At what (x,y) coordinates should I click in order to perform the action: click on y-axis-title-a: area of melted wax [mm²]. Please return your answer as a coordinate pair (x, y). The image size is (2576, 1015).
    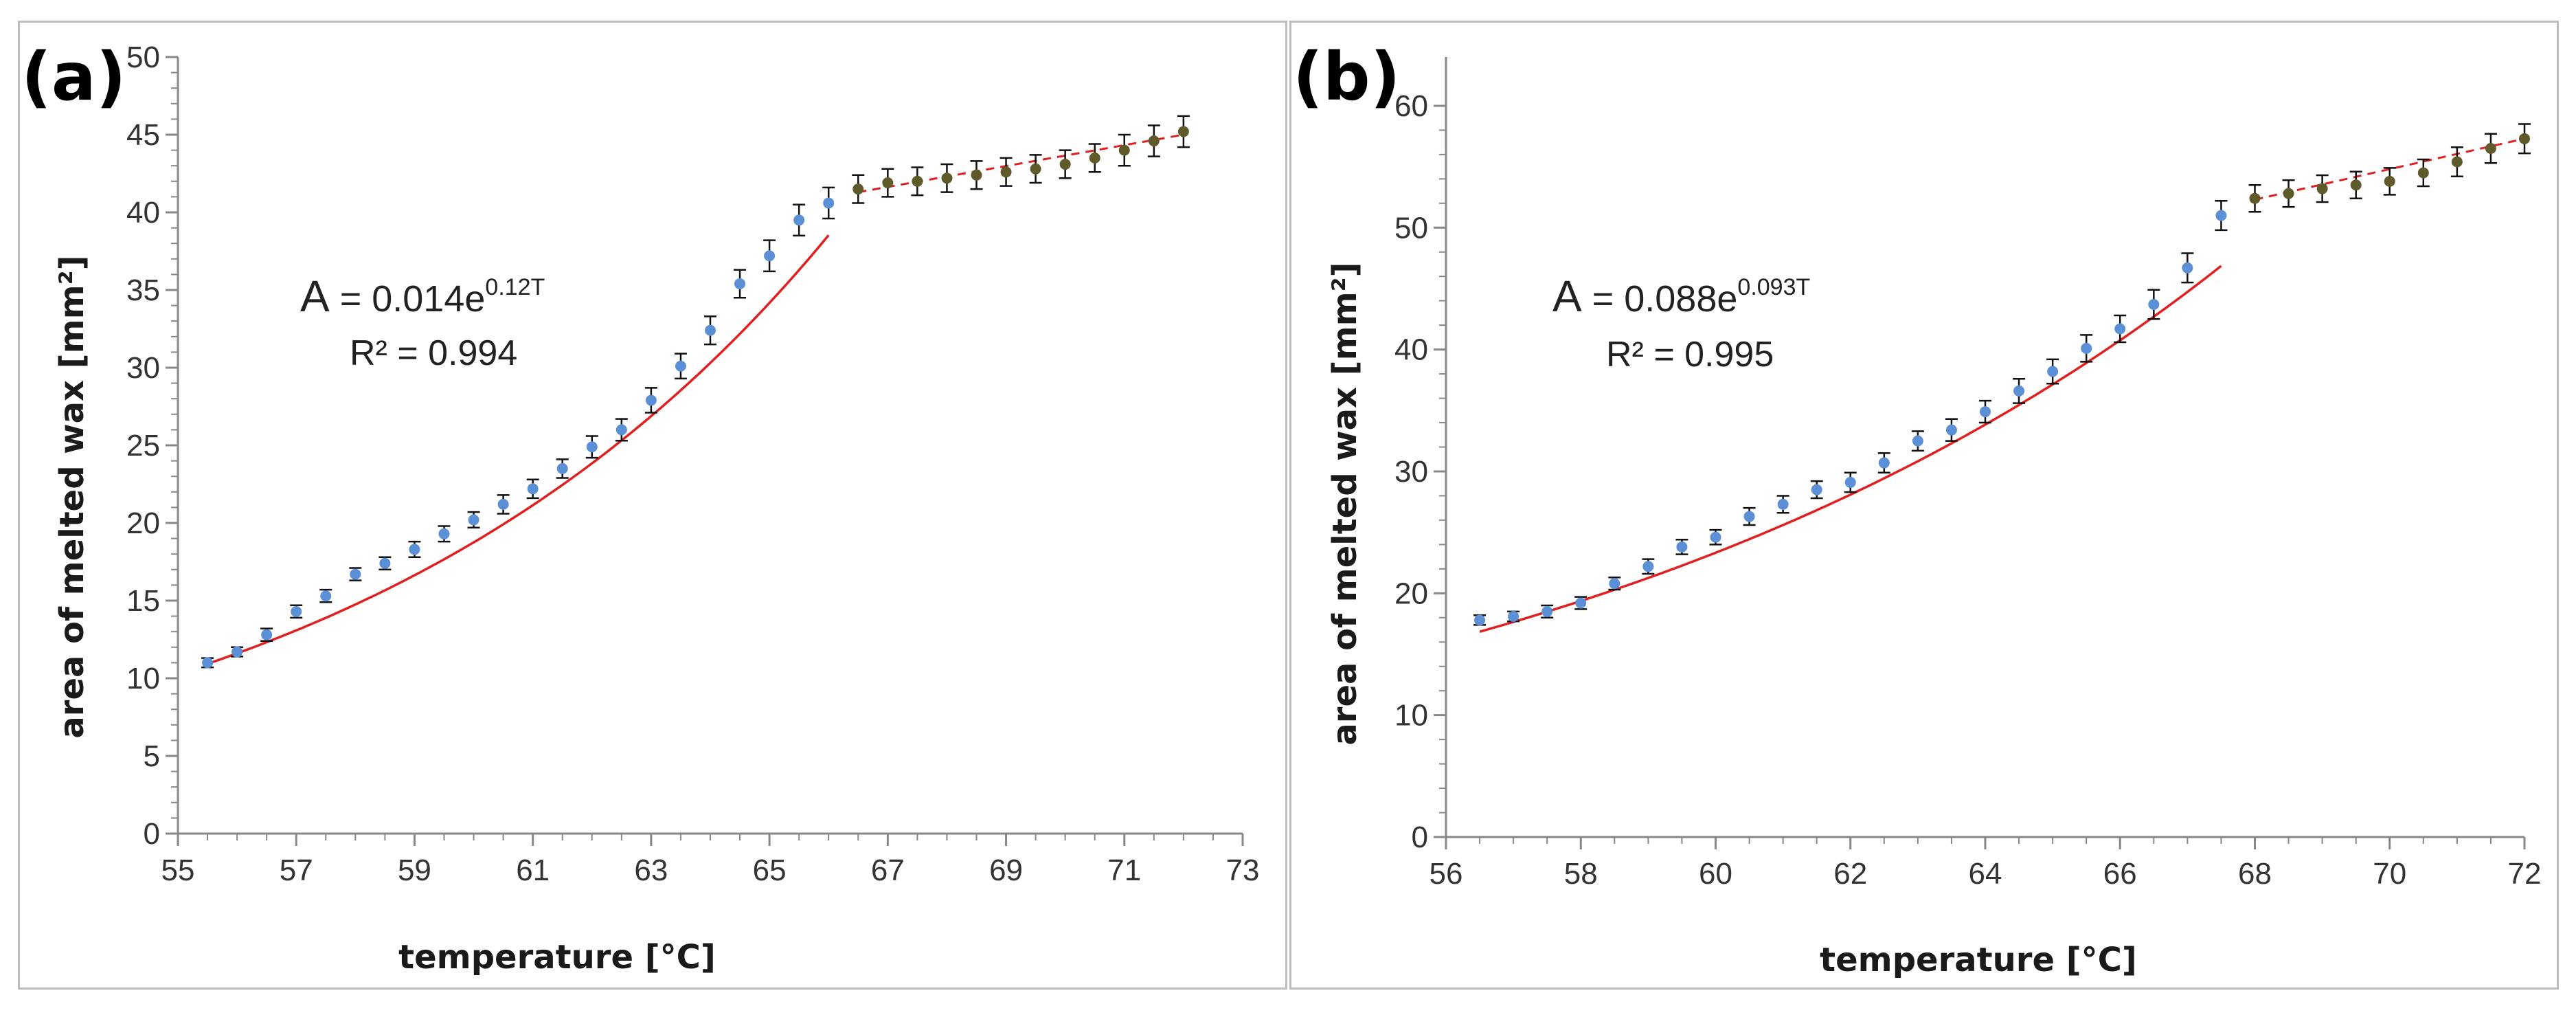
    Looking at the image, I should click on (72, 496).